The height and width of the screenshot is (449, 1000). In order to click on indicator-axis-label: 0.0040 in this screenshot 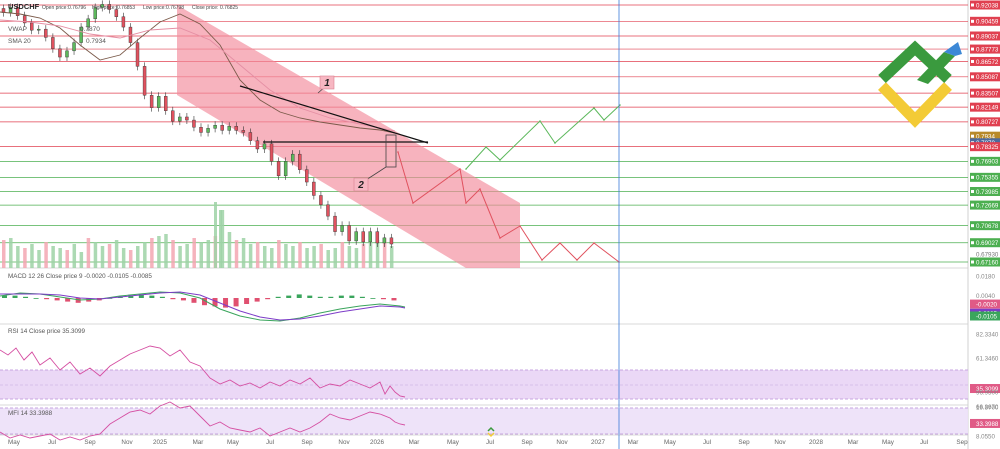, I will do `click(985, 296)`.